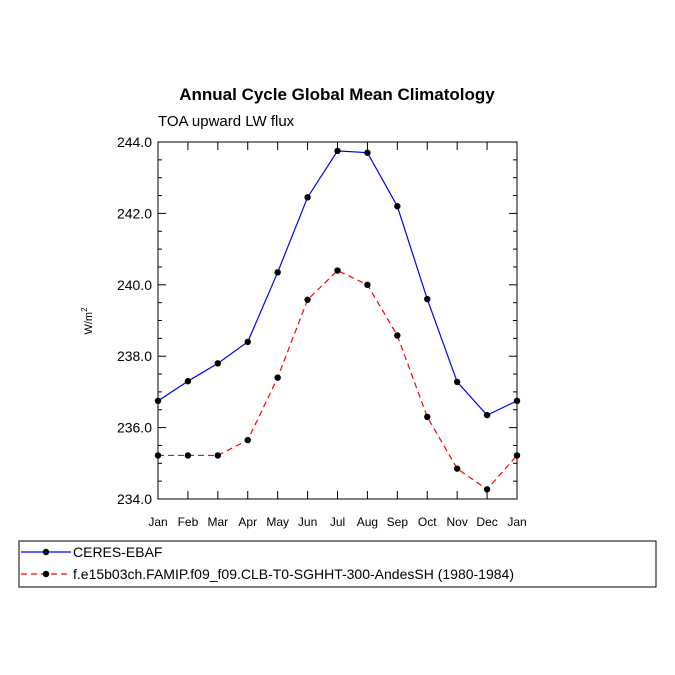  I want to click on y-tick-label: 242.0, so click(134, 213).